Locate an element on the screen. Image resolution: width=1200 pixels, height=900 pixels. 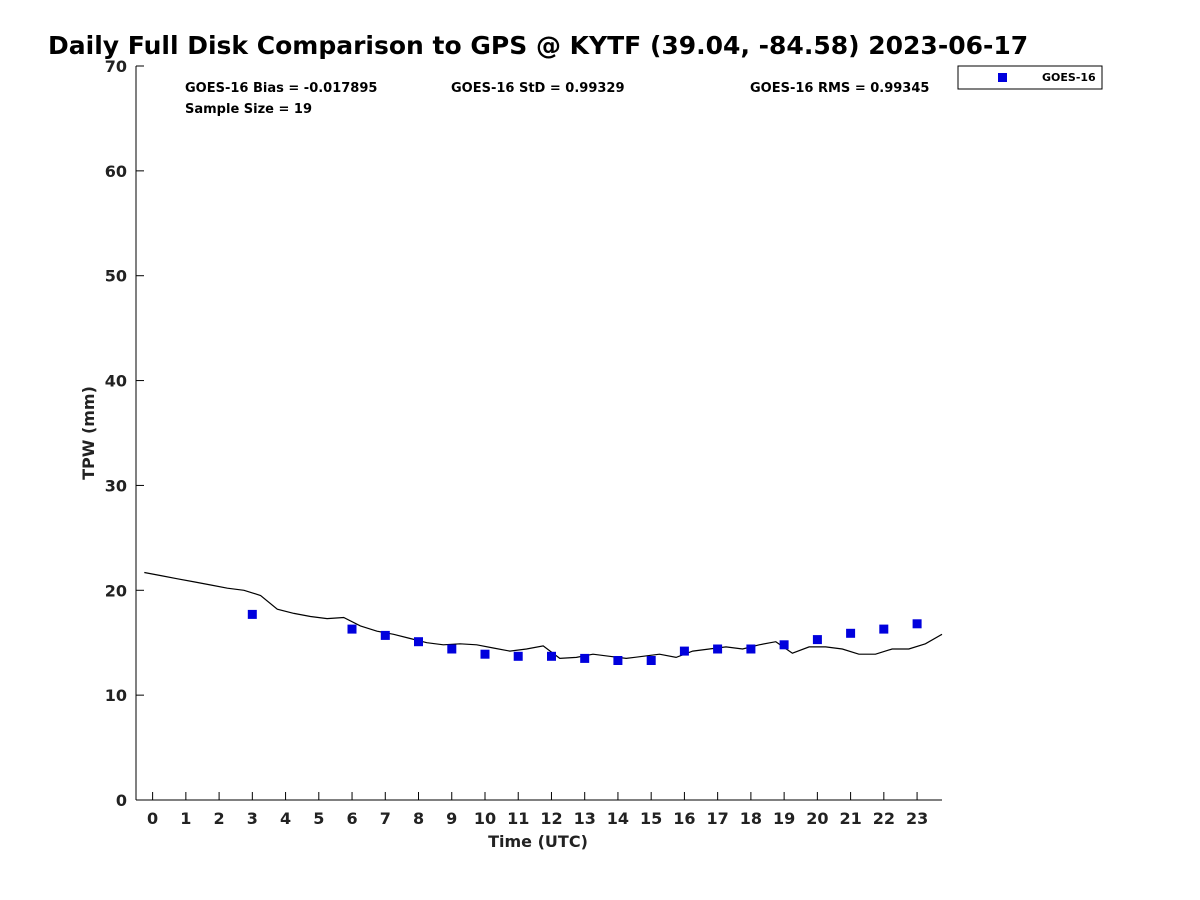
legend: GOES-16 is located at coordinates (1030, 77).